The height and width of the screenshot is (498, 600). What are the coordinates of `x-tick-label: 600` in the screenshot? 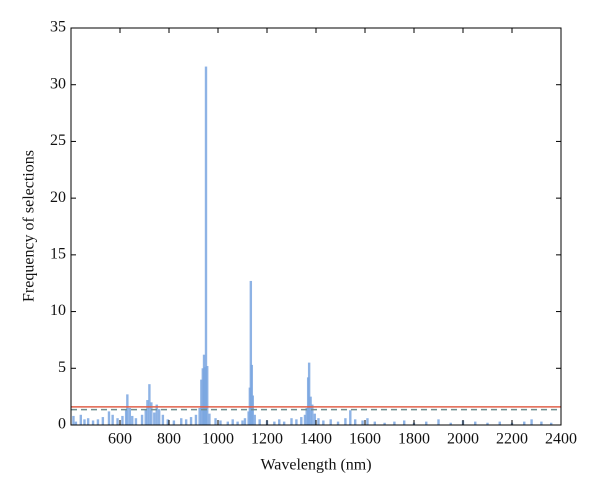 It's located at (120, 439).